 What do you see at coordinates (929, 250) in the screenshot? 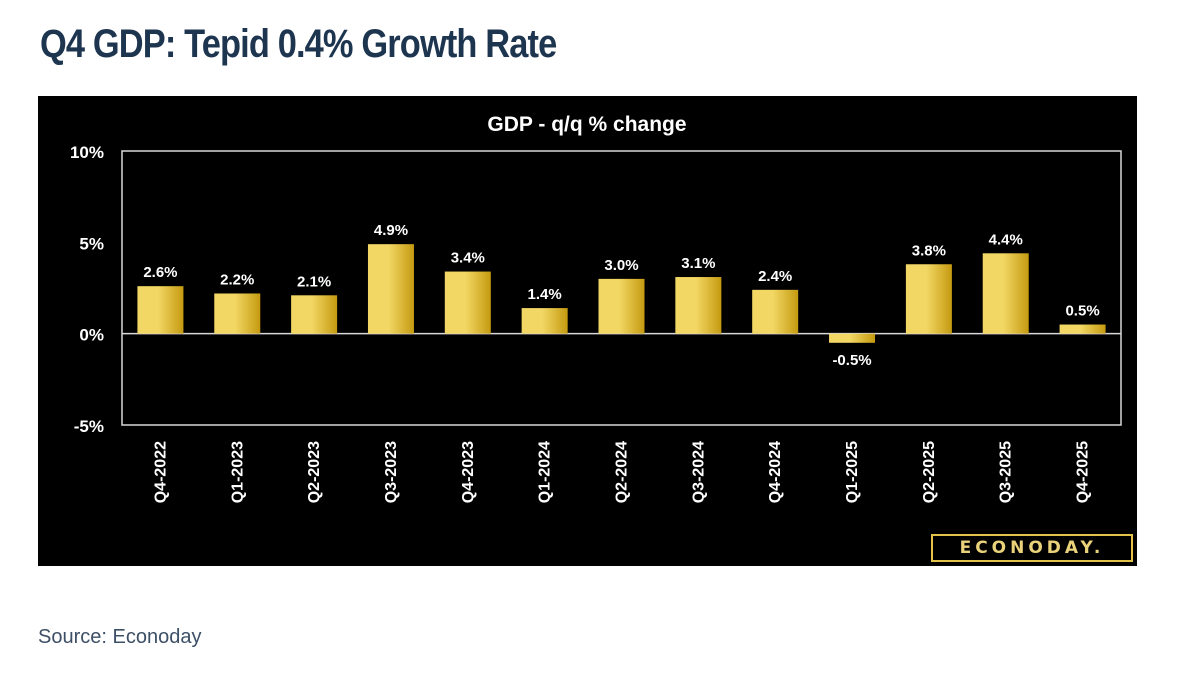
I see `bar-data-label: 3.8%` at bounding box center [929, 250].